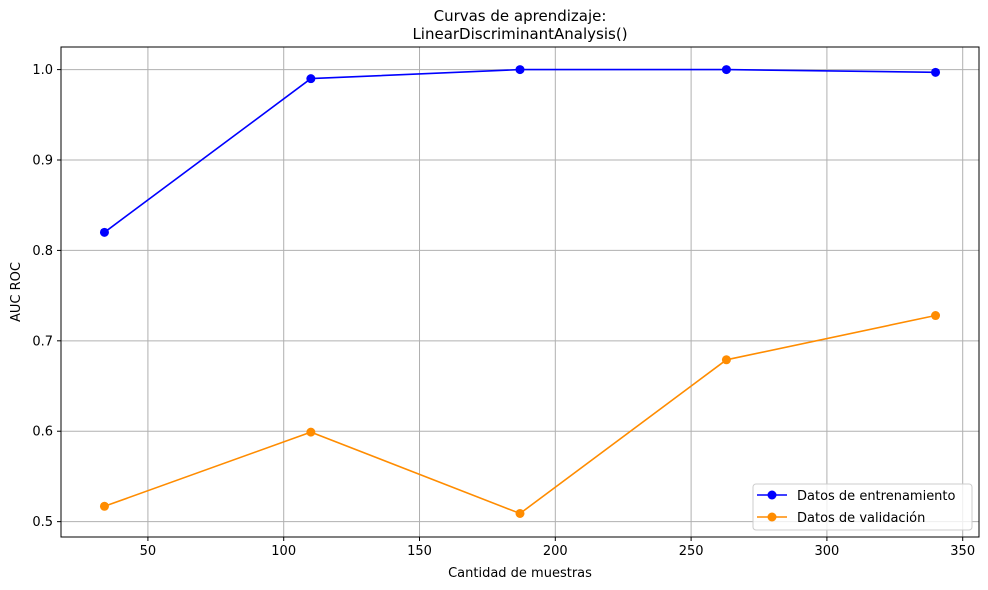 The width and height of the screenshot is (988, 590). I want to click on y-tick-label: 0.7, so click(42, 341).